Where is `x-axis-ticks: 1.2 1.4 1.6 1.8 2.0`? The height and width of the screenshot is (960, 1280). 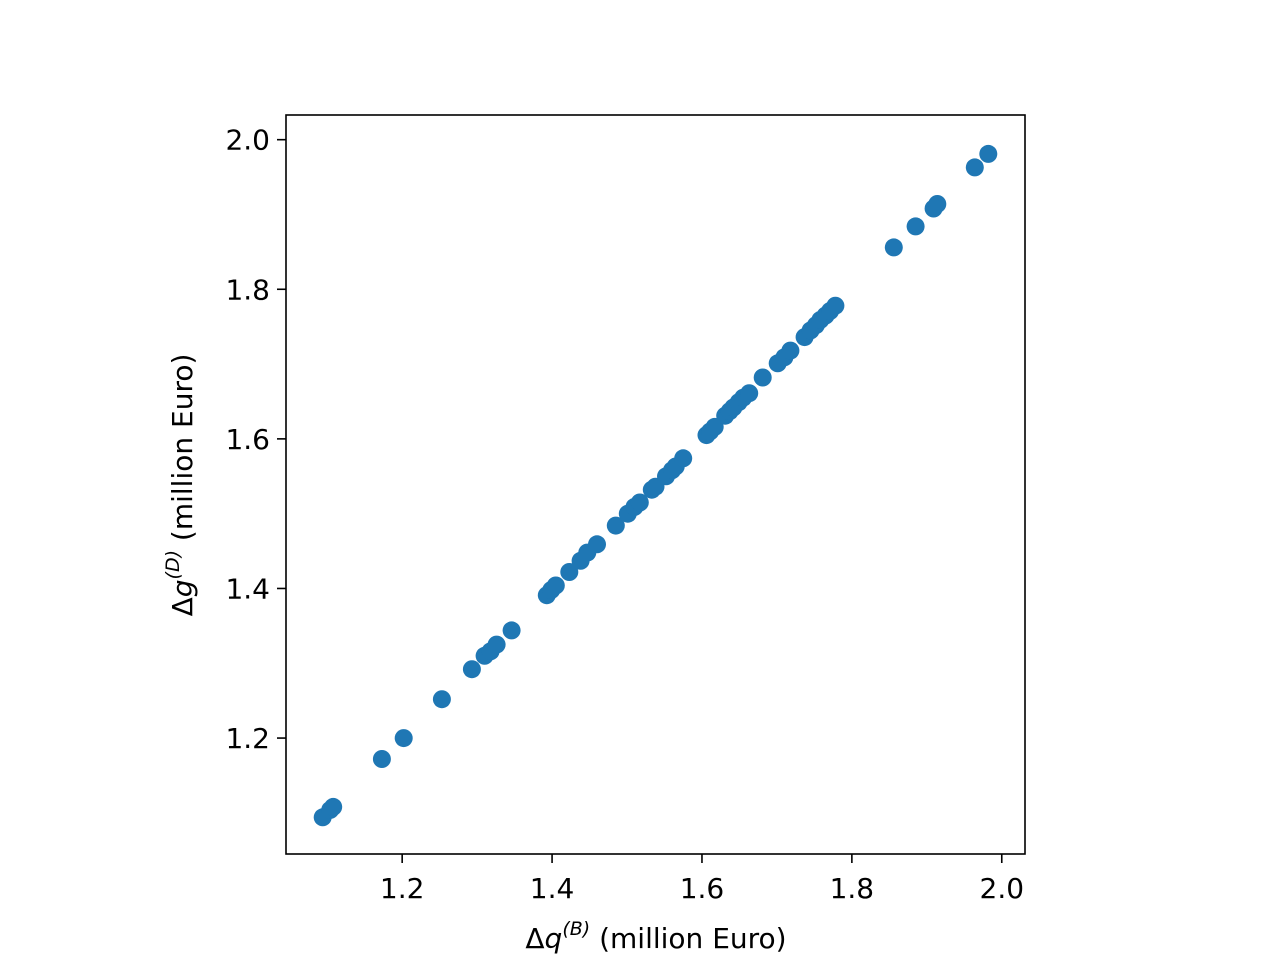
x-axis-ticks: 1.2 1.4 1.6 1.8 2.0 is located at coordinates (702, 879).